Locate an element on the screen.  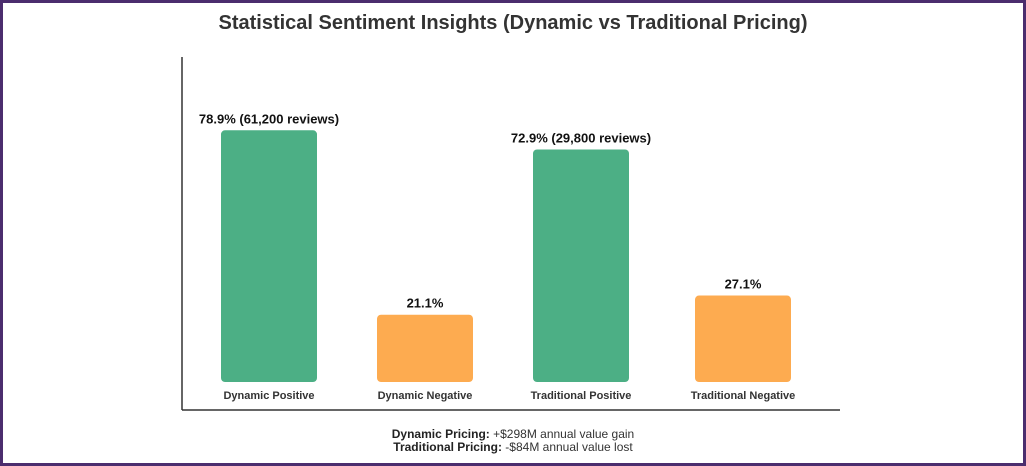
bar-dynamic-negative is located at coordinates (425, 348).